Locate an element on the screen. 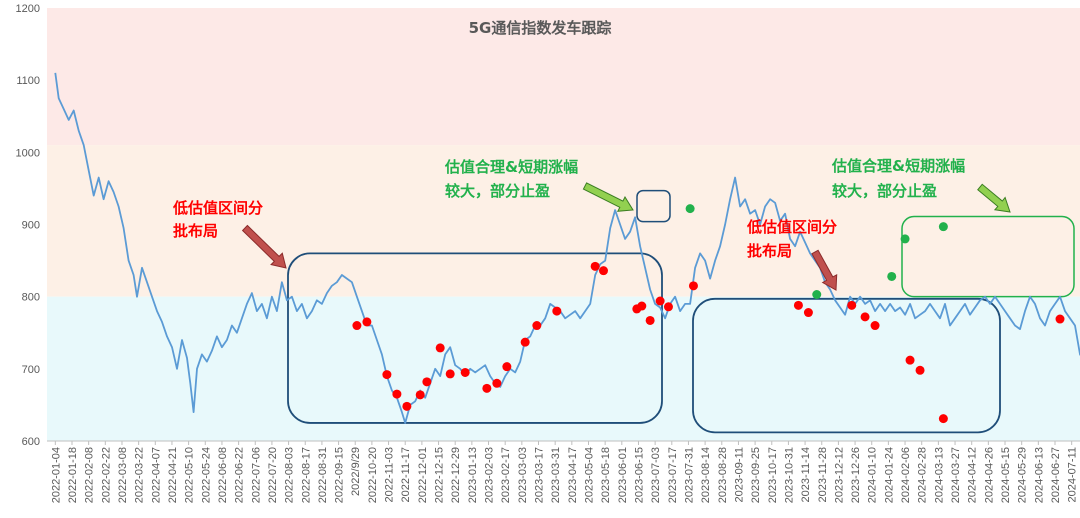 The height and width of the screenshot is (518, 1080). x-tick-label: 2024-07-11 is located at coordinates (1073, 474).